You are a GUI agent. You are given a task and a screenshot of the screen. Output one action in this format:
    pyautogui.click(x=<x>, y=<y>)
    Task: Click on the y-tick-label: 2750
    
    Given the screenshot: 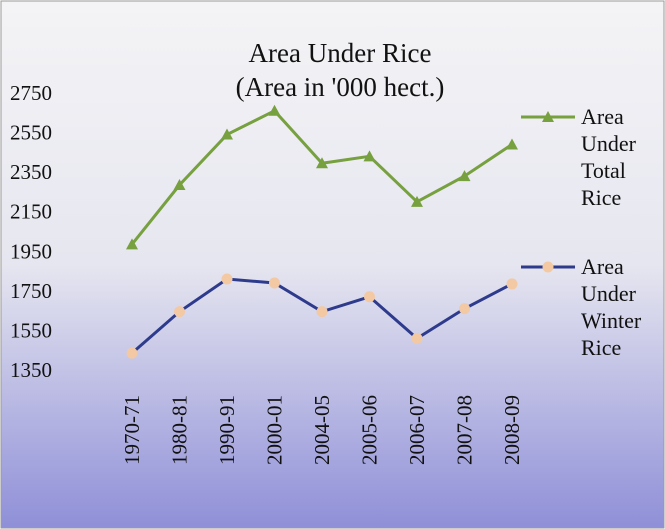 What is the action you would take?
    pyautogui.click(x=31, y=93)
    